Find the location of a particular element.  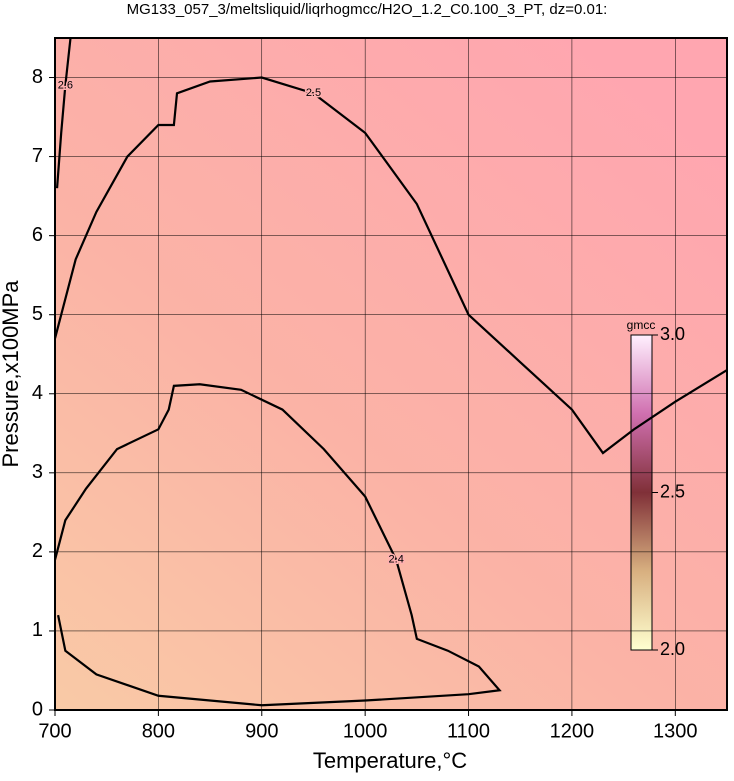

colorbar-tick-label: 2.5 is located at coordinates (672, 491).